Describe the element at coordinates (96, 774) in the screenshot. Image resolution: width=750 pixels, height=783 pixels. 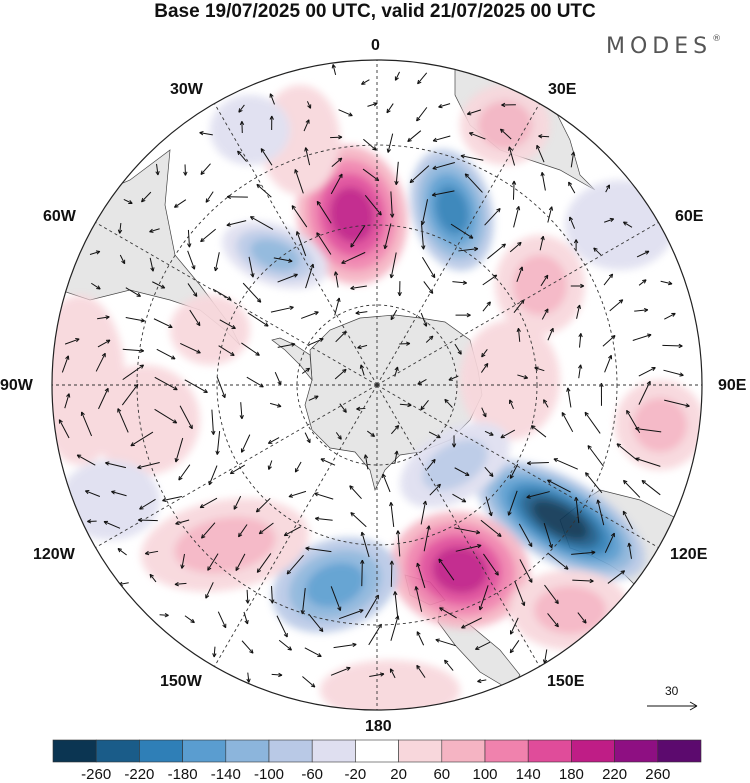
I see `colorbar-tick-label: -260` at that location.